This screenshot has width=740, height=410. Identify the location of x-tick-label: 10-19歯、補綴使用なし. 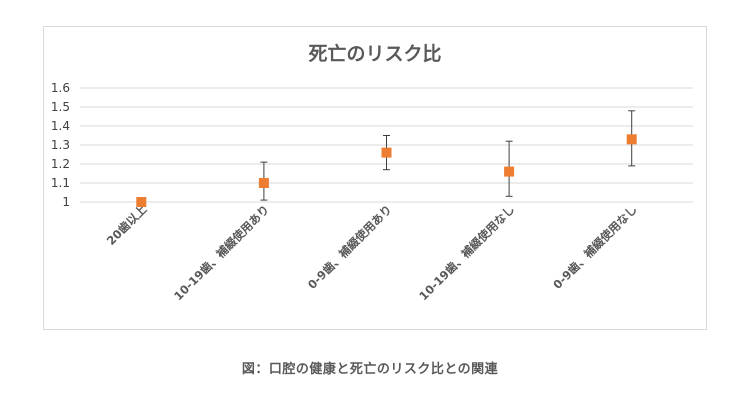
(466, 252).